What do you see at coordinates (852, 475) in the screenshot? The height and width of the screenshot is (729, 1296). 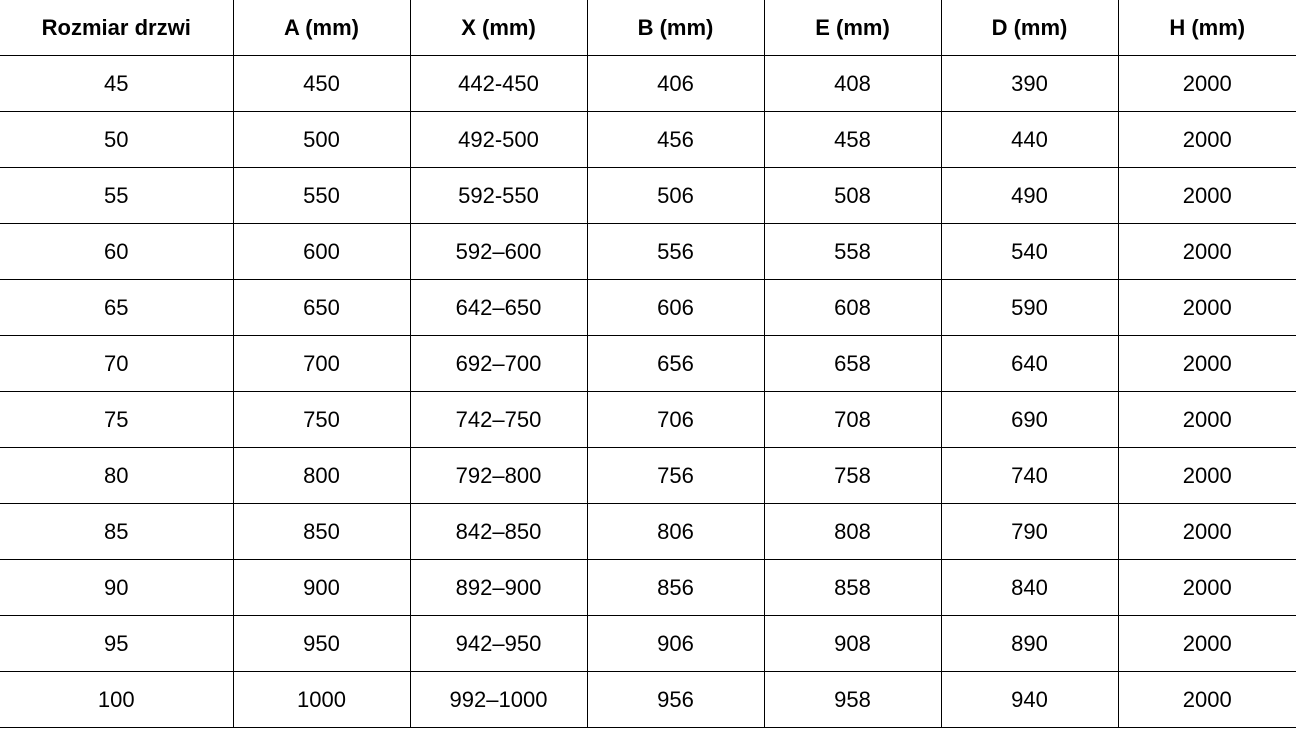 I see `table-cell: 758` at bounding box center [852, 475].